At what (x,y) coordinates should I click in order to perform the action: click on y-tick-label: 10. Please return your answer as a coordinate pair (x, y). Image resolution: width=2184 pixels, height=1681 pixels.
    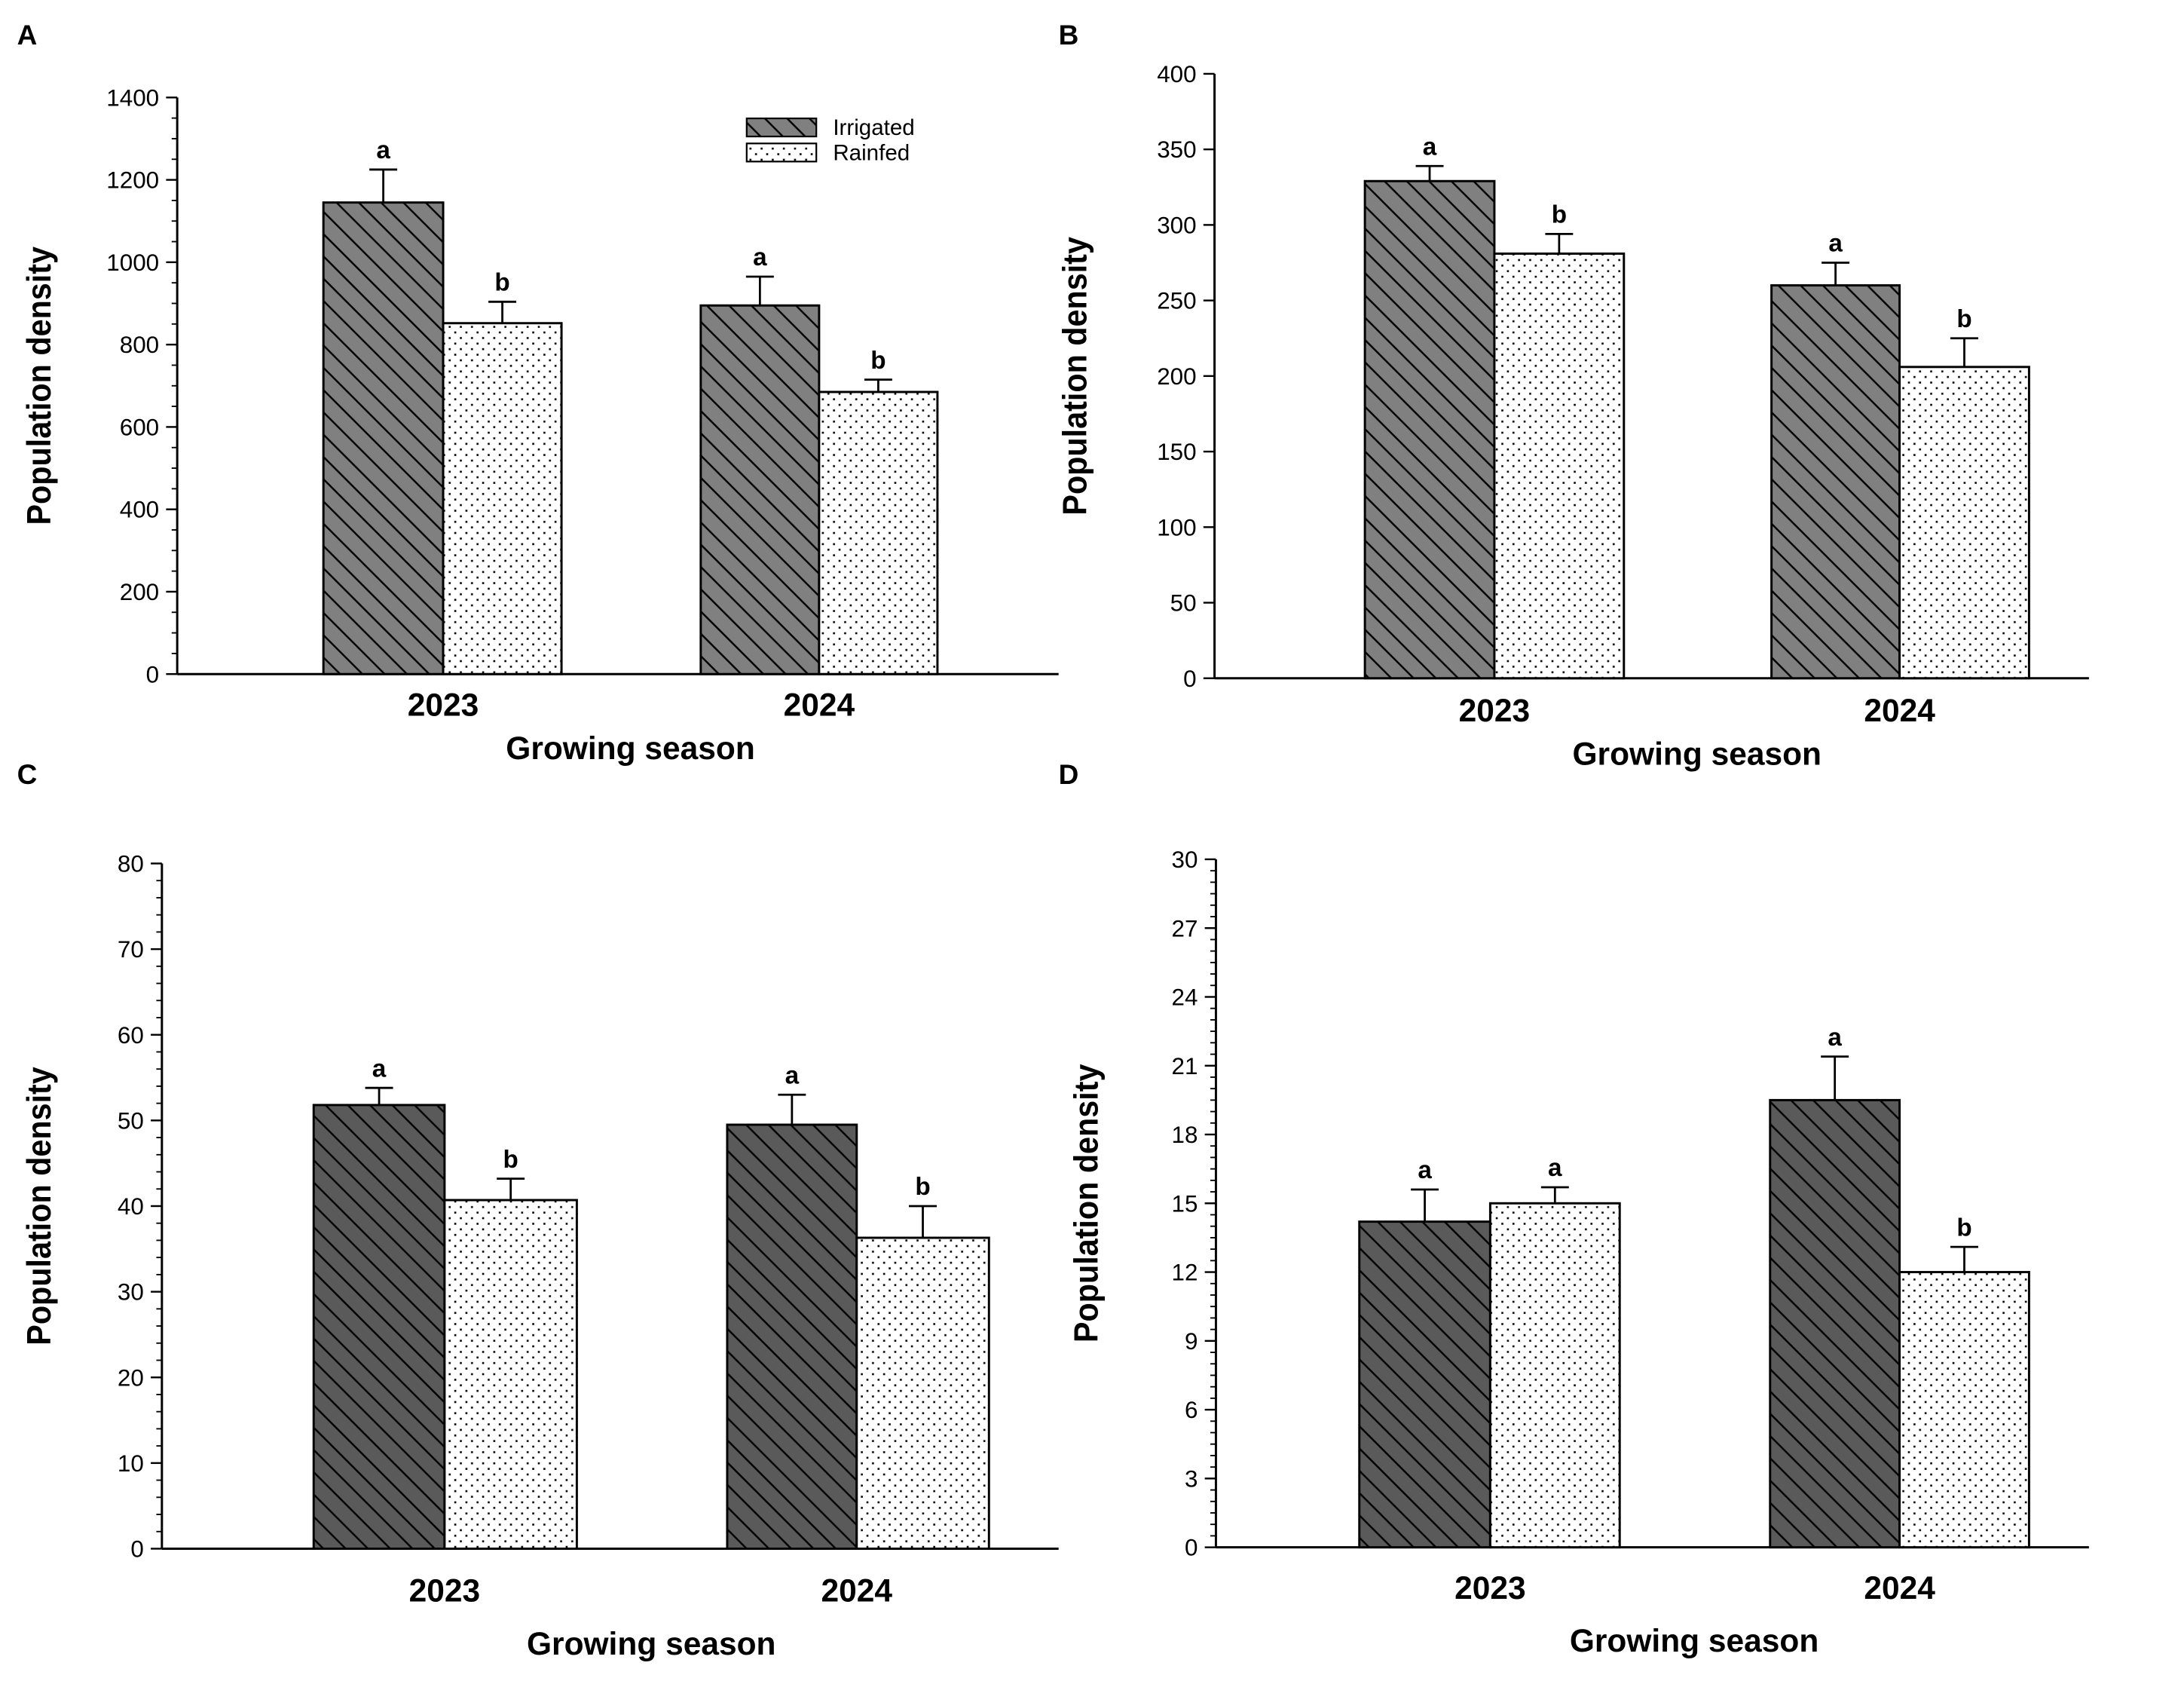
    Looking at the image, I should click on (131, 1463).